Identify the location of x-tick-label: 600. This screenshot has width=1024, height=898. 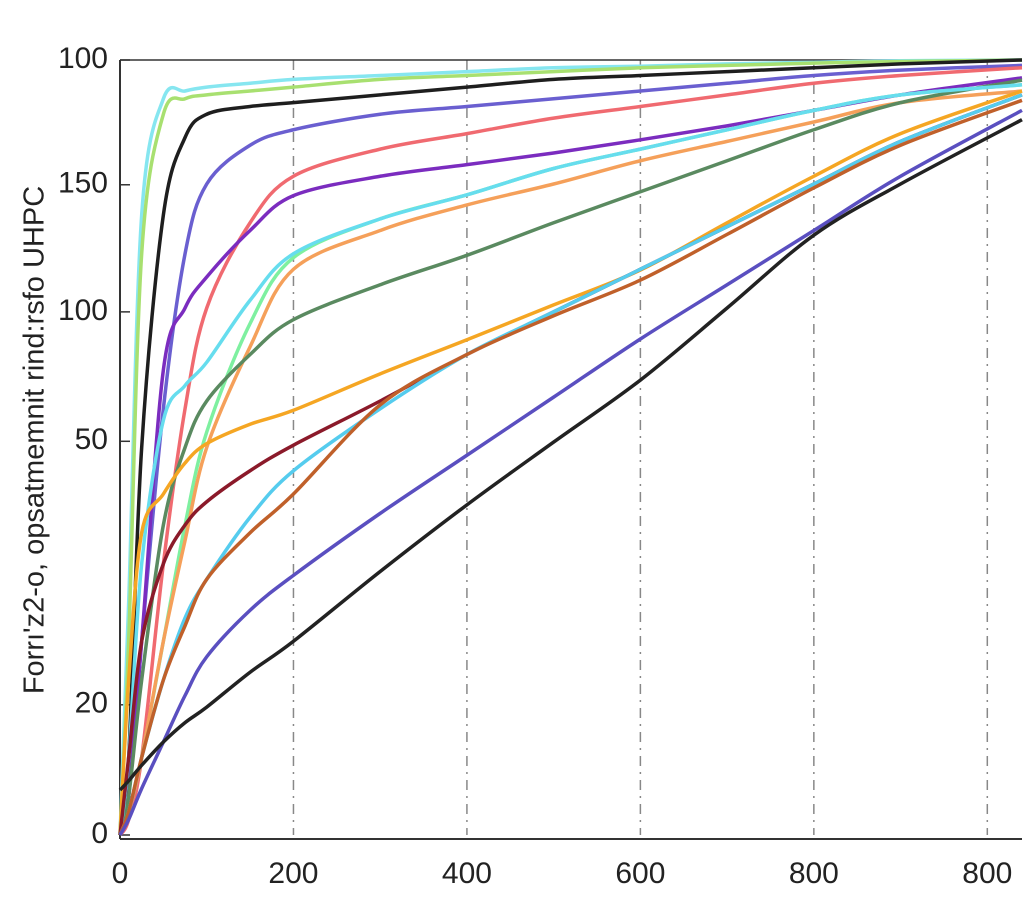
(640, 873).